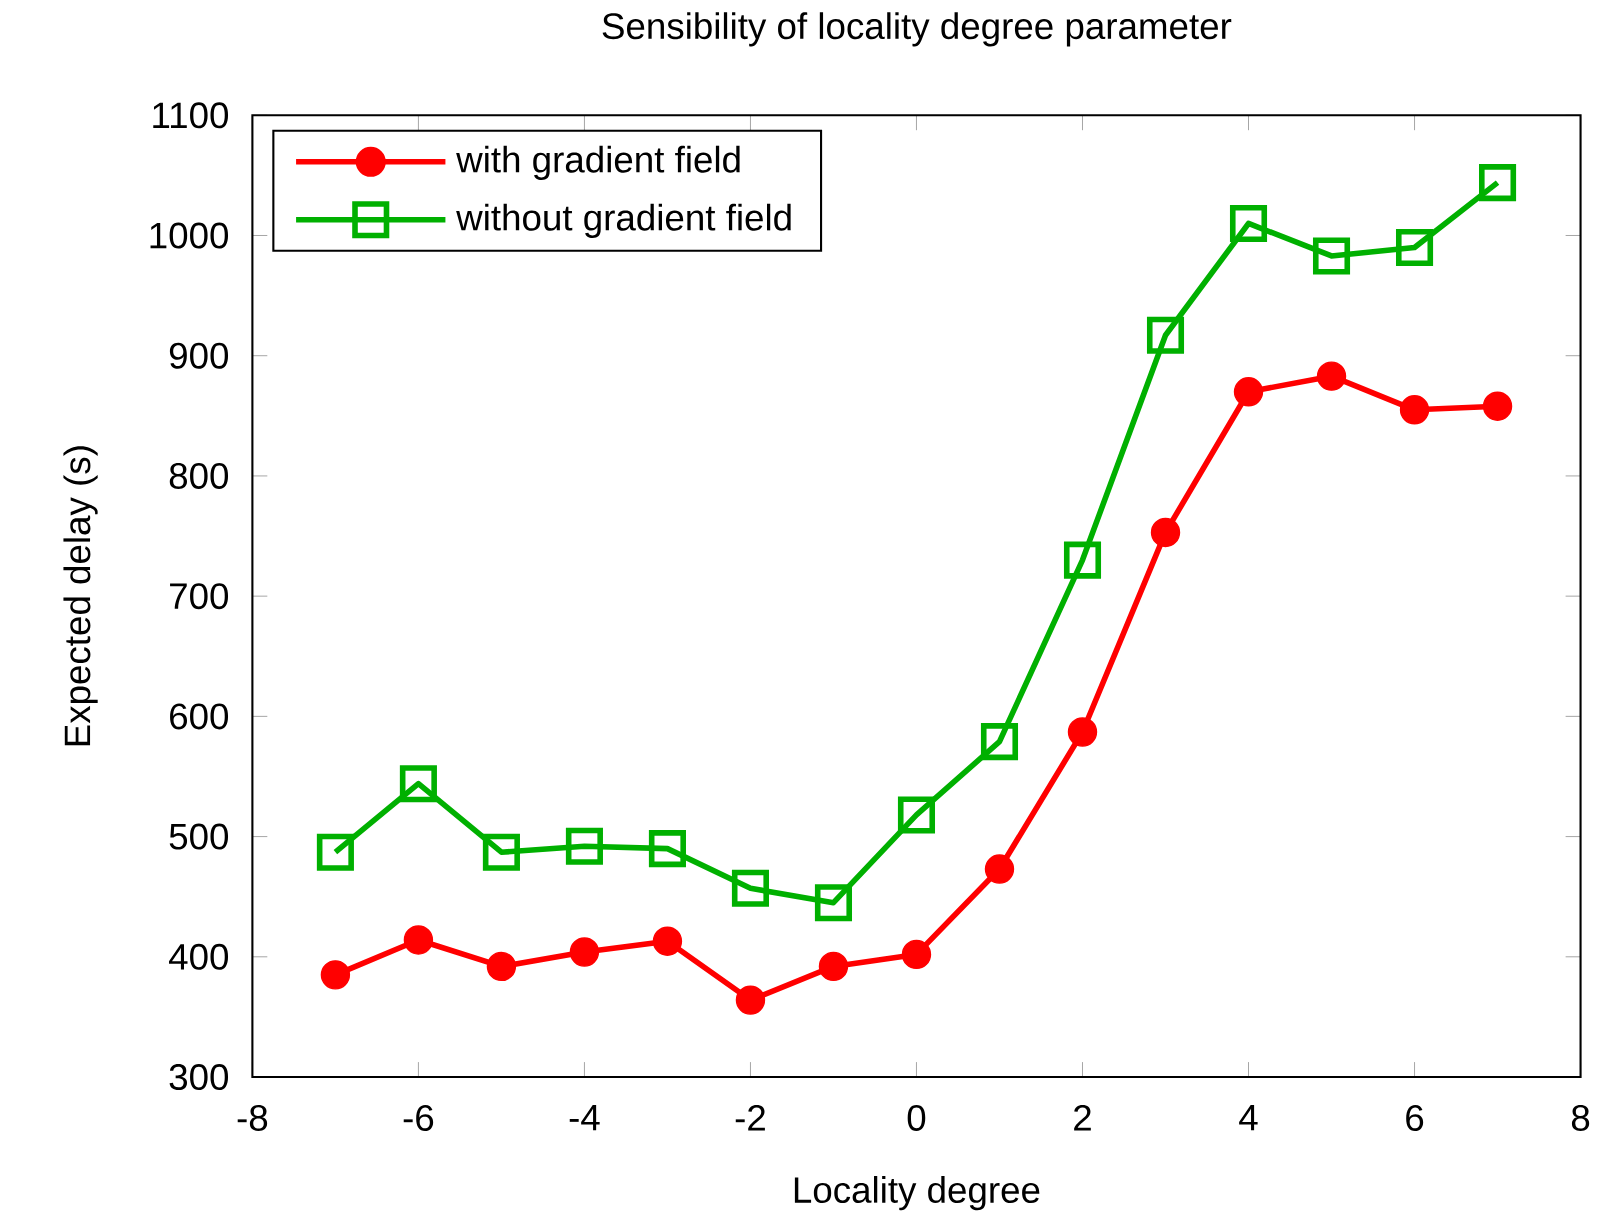 This screenshot has height=1224, width=1603. I want to click on x-axis-title: Locality degree, so click(917, 1193).